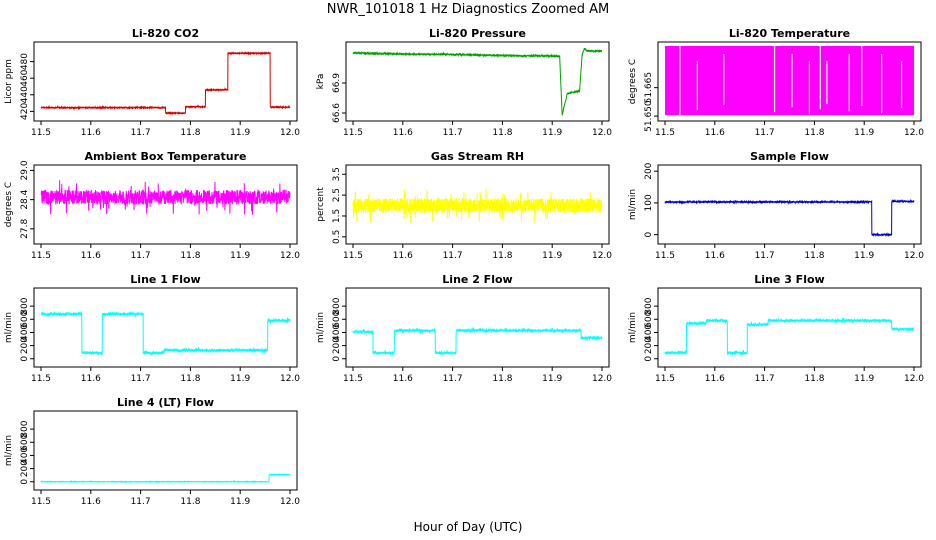 The image size is (936, 540). Describe the element at coordinates (649, 116) in the screenshot. I see `y-tick-label: 51.650` at that location.